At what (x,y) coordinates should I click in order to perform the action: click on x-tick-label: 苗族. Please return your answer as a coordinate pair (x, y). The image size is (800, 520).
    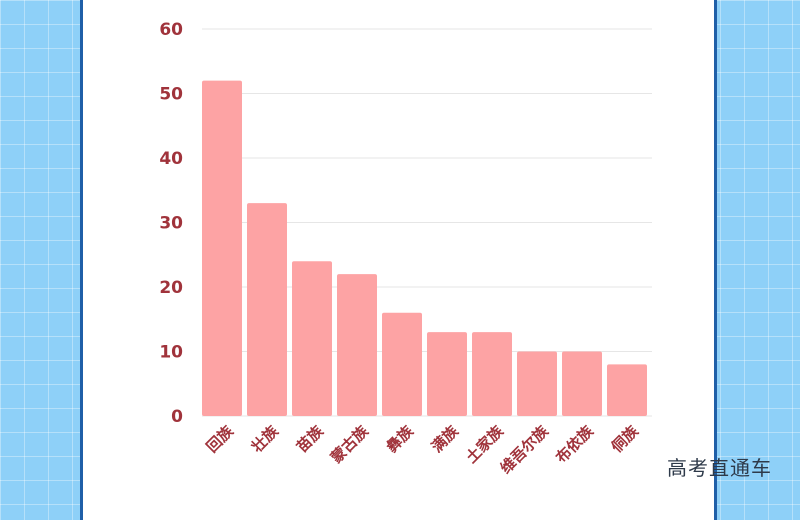
    Looking at the image, I should click on (310, 438).